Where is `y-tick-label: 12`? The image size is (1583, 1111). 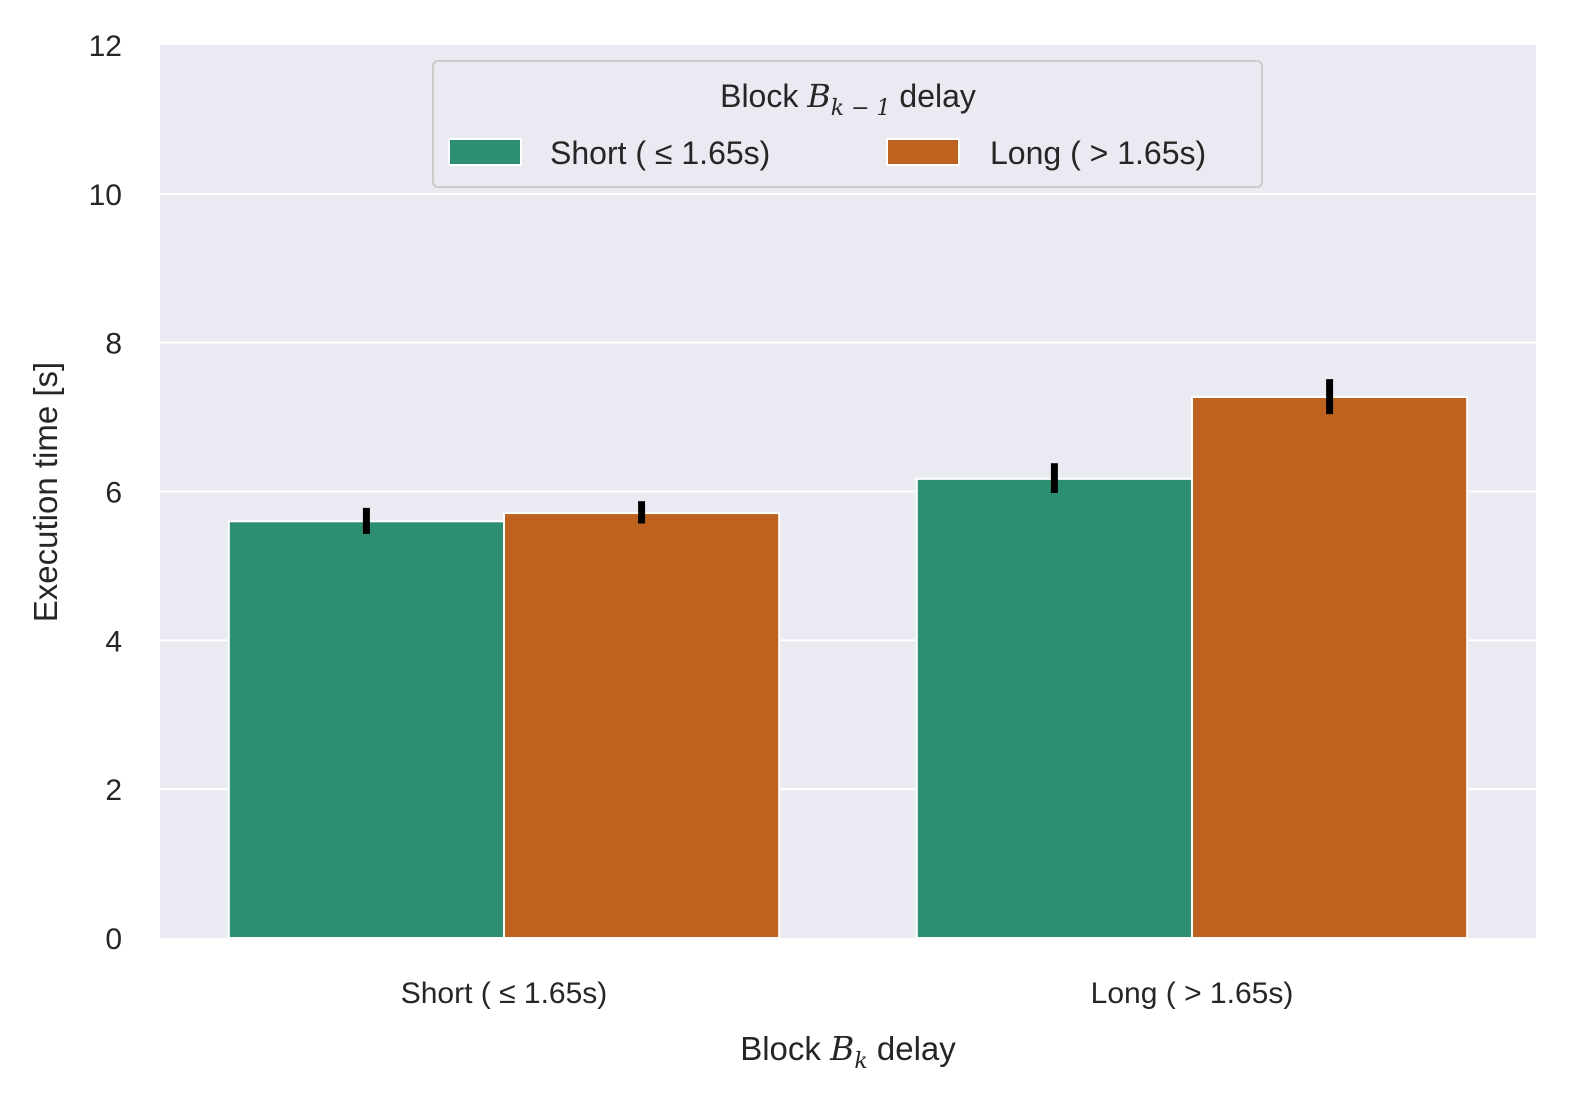
y-tick-label: 12 is located at coordinates (105, 46).